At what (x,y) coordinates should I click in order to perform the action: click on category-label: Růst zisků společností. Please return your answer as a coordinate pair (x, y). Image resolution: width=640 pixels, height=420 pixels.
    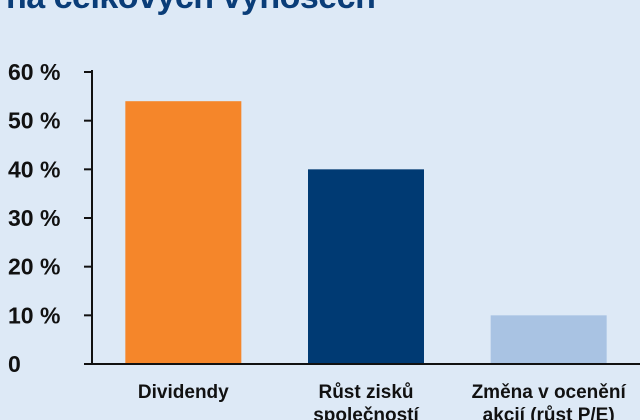
    Looking at the image, I should click on (366, 401).